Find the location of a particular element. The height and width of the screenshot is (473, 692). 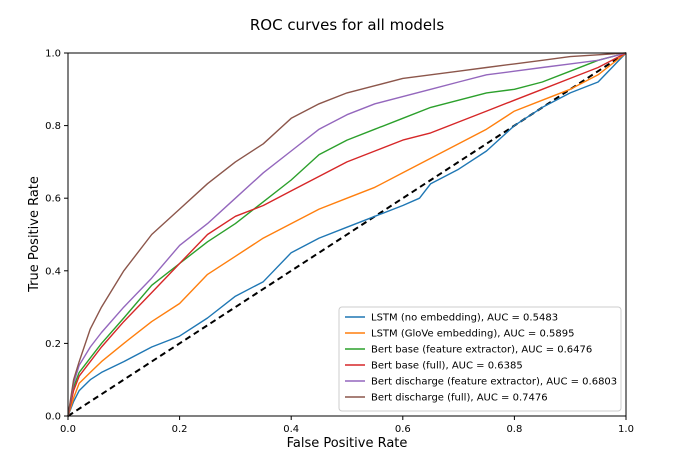

x-tick-label: 0.8 is located at coordinates (514, 429).